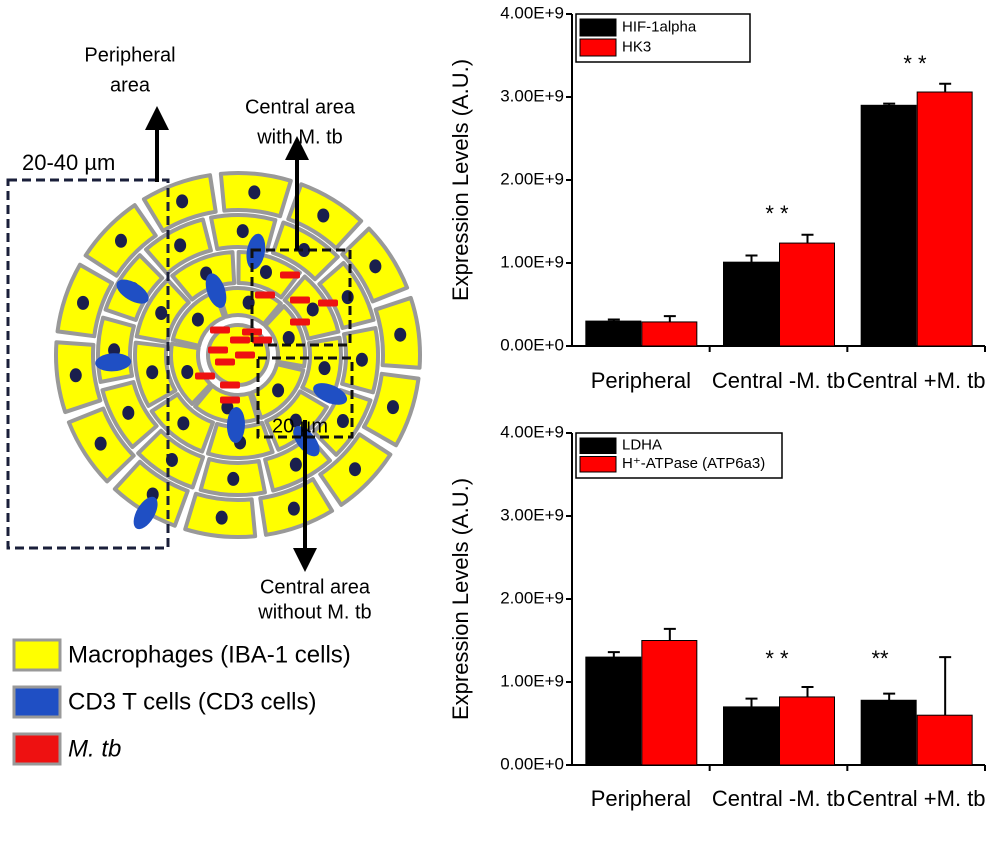 The image size is (991, 847). I want to click on label: 20-40 µm, so click(68, 162).